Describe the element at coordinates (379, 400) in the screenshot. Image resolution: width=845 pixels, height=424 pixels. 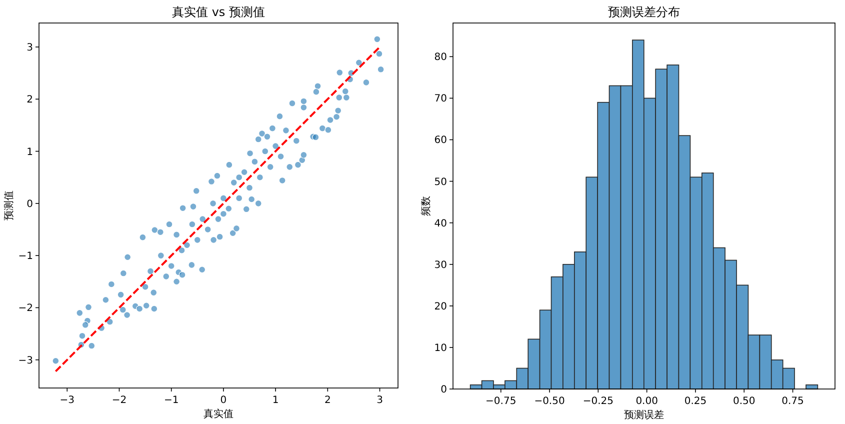
I see `x-tick-label: 3` at that location.